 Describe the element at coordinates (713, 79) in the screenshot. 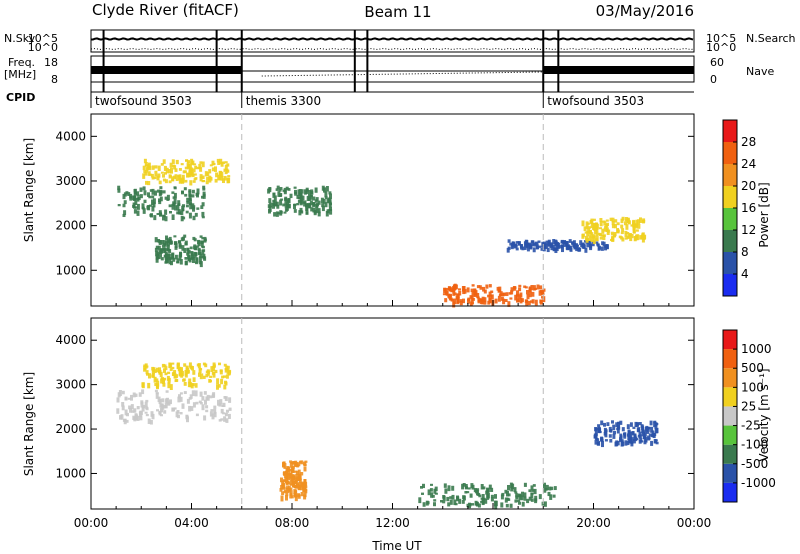

I see `nave-tick-bottom: 0` at that location.